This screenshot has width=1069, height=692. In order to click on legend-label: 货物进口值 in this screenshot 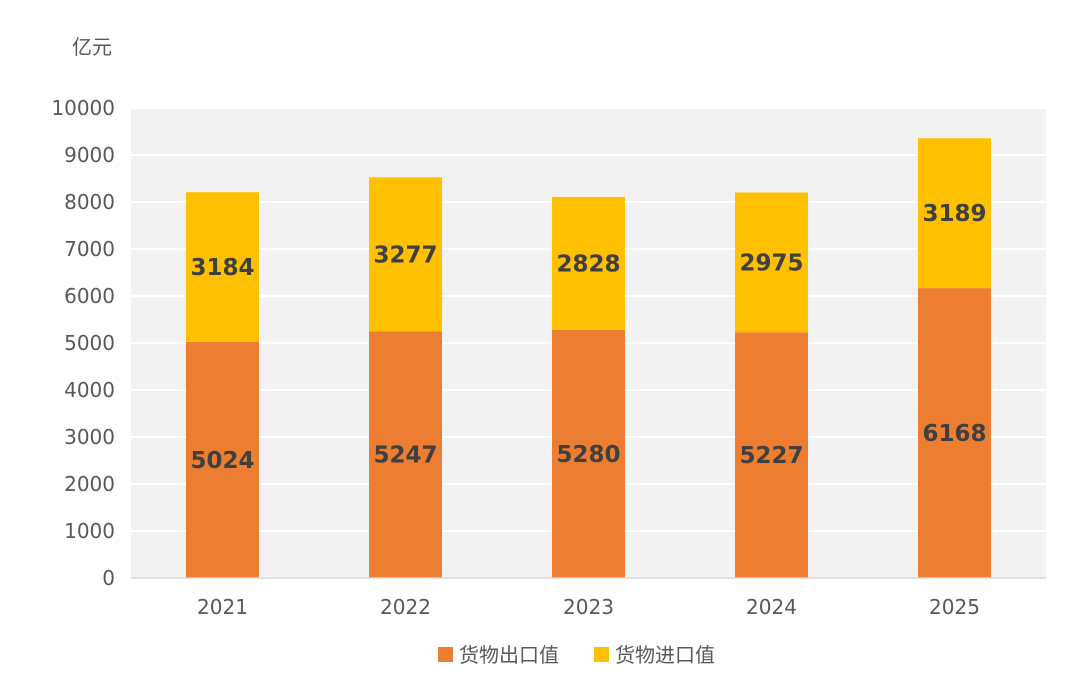, I will do `click(665, 655)`.